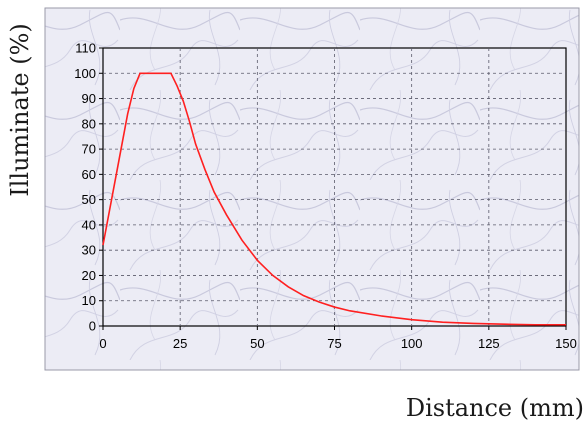 The image size is (588, 428). What do you see at coordinates (88, 187) in the screenshot?
I see `y-axis: 0 10 20 30 40 50 60 70 80 90 100 110` at bounding box center [88, 187].